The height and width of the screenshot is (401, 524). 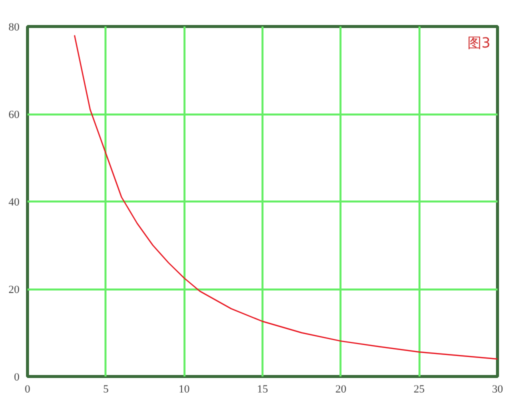 I want to click on y-tick-label: 80, so click(x=14, y=28).